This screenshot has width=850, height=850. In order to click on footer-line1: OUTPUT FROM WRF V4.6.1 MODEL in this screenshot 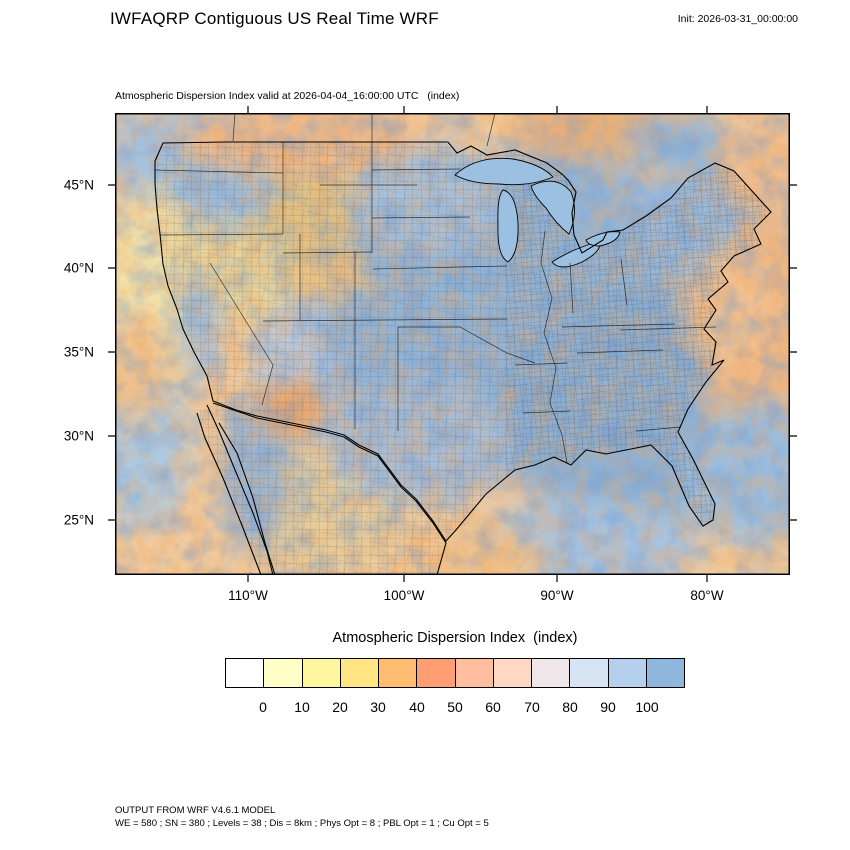, I will do `click(195, 810)`.